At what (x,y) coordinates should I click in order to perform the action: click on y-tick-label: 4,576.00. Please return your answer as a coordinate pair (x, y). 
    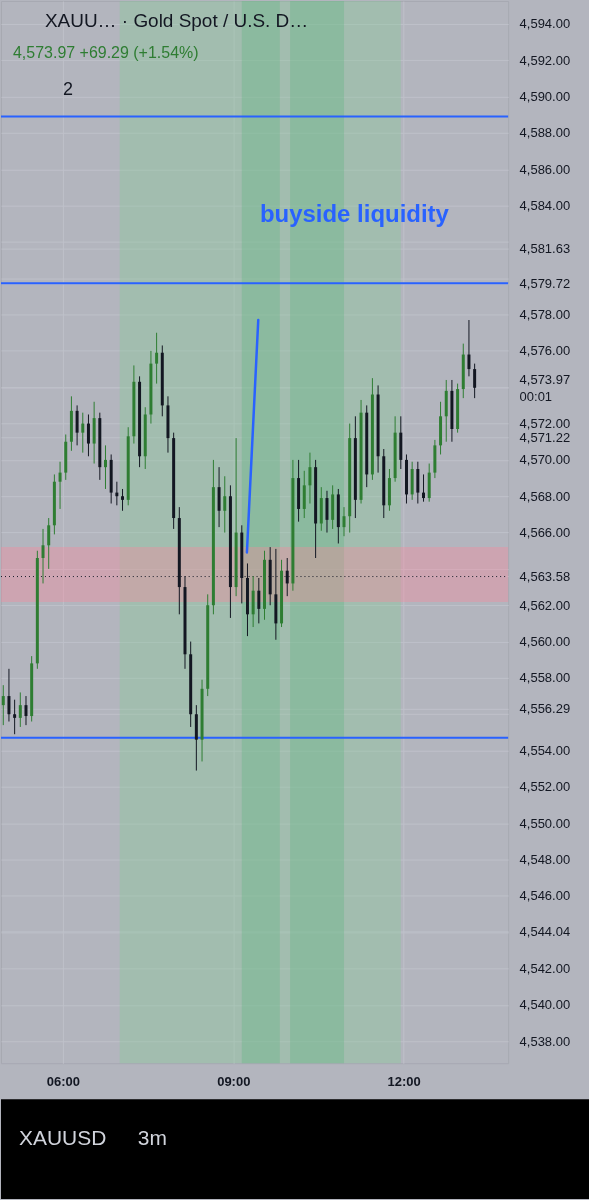
    Looking at the image, I should click on (545, 351).